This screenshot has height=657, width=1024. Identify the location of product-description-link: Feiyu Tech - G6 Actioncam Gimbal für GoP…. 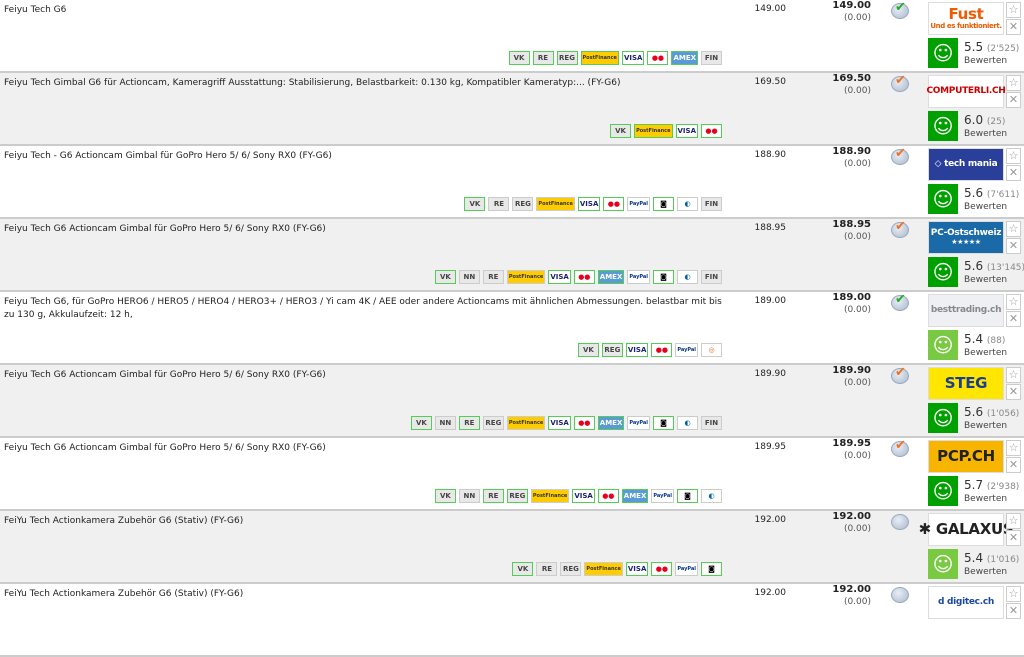
(168, 156).